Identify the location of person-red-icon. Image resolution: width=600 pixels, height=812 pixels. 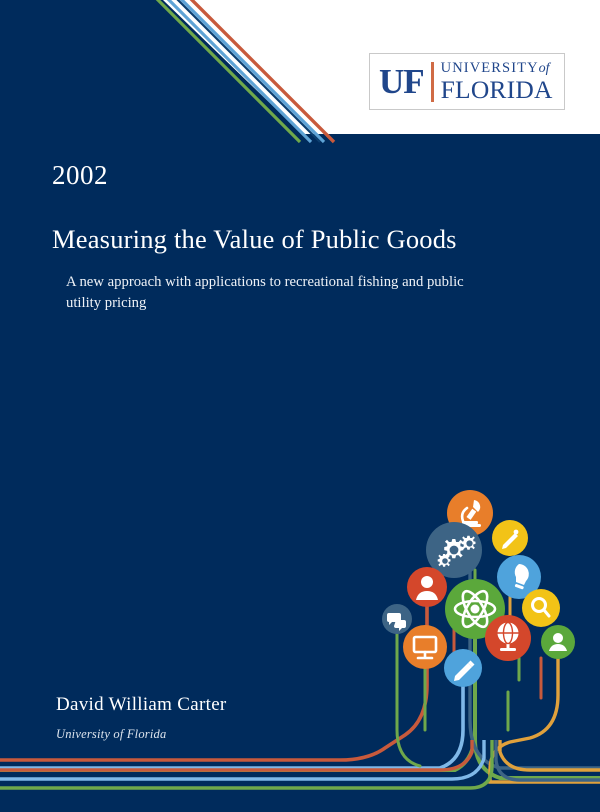
(427, 587).